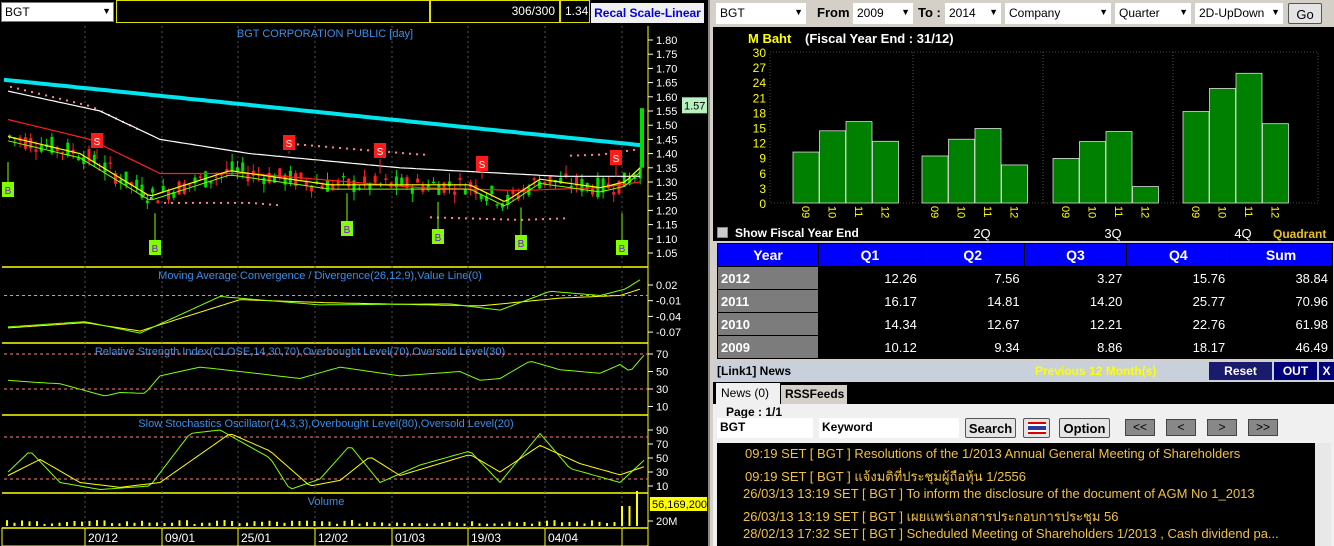 This screenshot has width=1334, height=546. I want to click on first-page-button: <<, so click(1140, 427).